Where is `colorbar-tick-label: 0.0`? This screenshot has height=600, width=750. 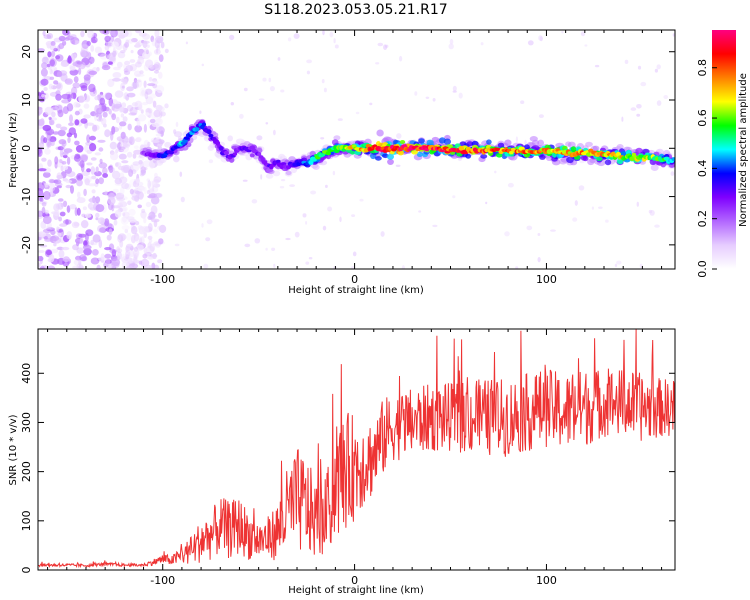 colorbar-tick-label: 0.0 is located at coordinates (702, 269).